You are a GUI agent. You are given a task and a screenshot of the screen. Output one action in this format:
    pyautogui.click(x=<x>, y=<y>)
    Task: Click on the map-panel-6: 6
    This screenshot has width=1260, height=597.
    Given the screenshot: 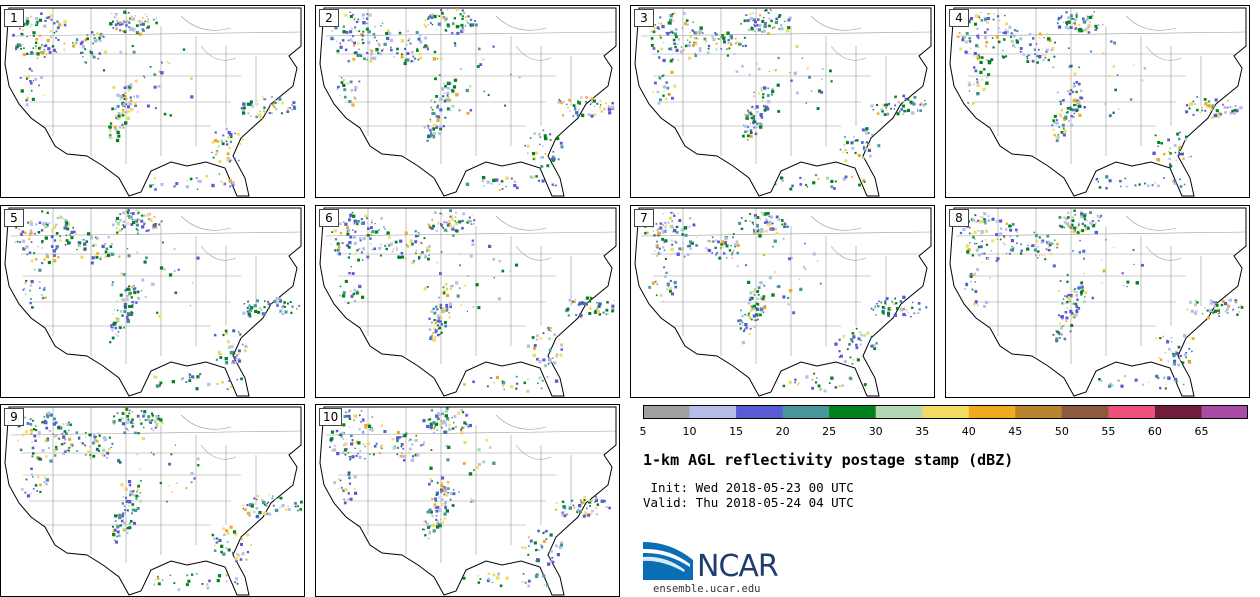 What is the action you would take?
    pyautogui.click(x=467, y=301)
    